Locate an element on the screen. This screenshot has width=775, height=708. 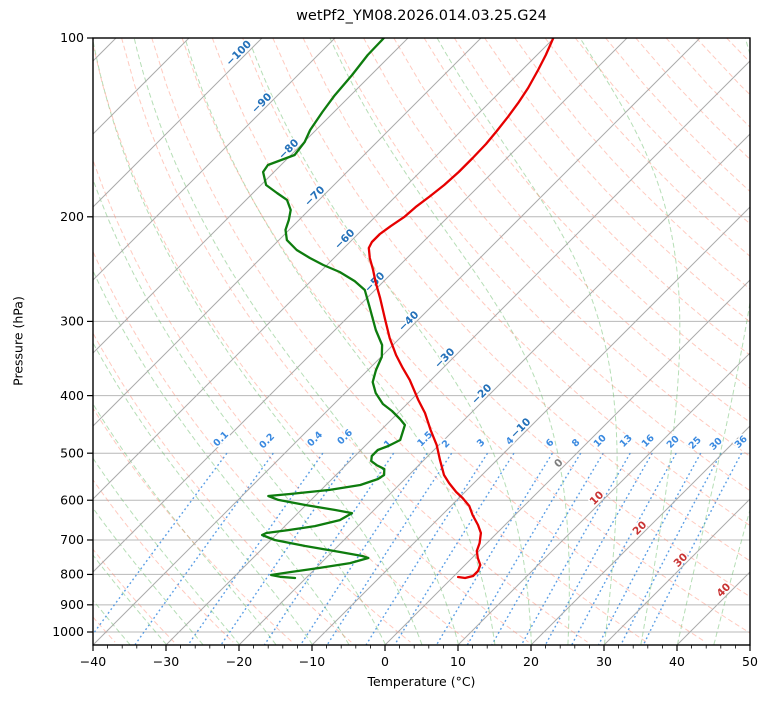
x-axis-label: Temperature (°C) is located at coordinates (421, 681).